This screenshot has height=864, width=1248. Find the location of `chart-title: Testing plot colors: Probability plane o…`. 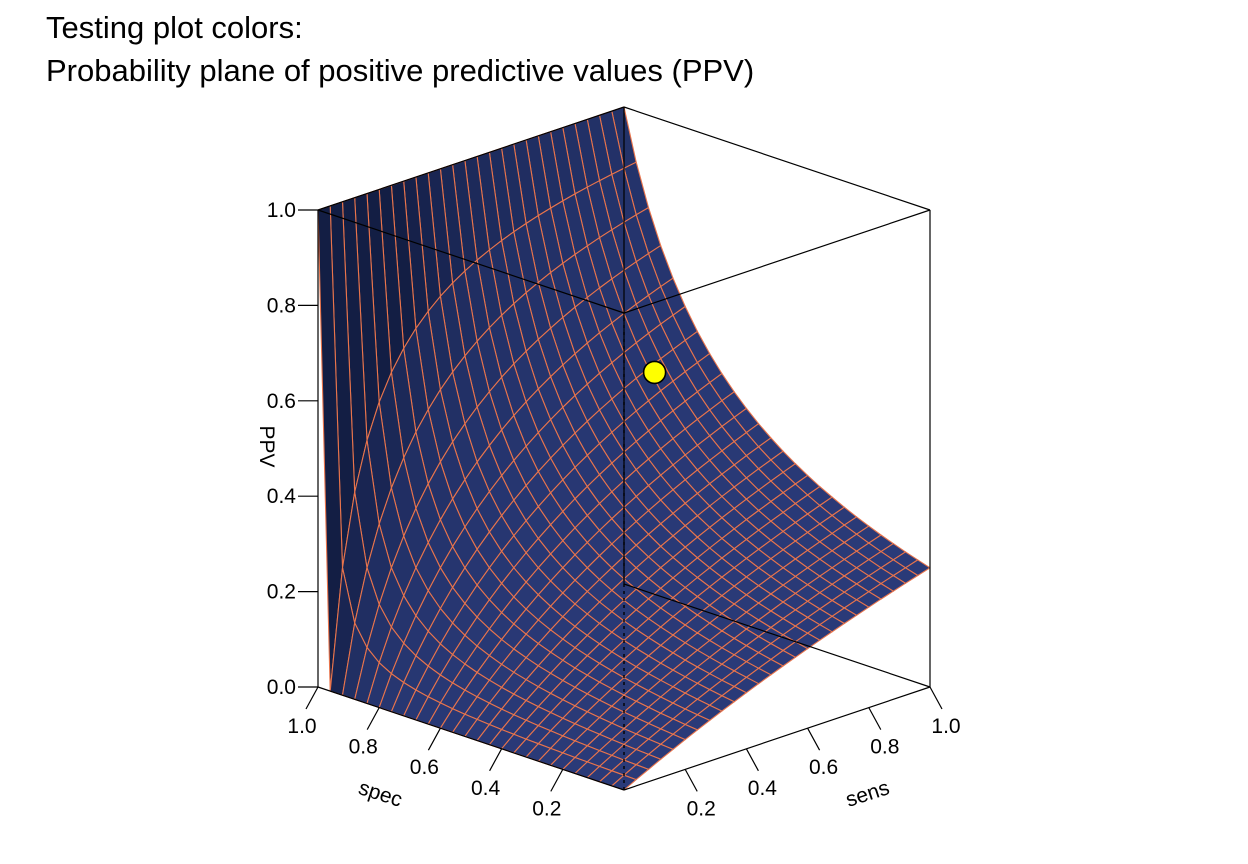

chart-title: Testing plot colors: Probability plane o… is located at coordinates (400, 49).